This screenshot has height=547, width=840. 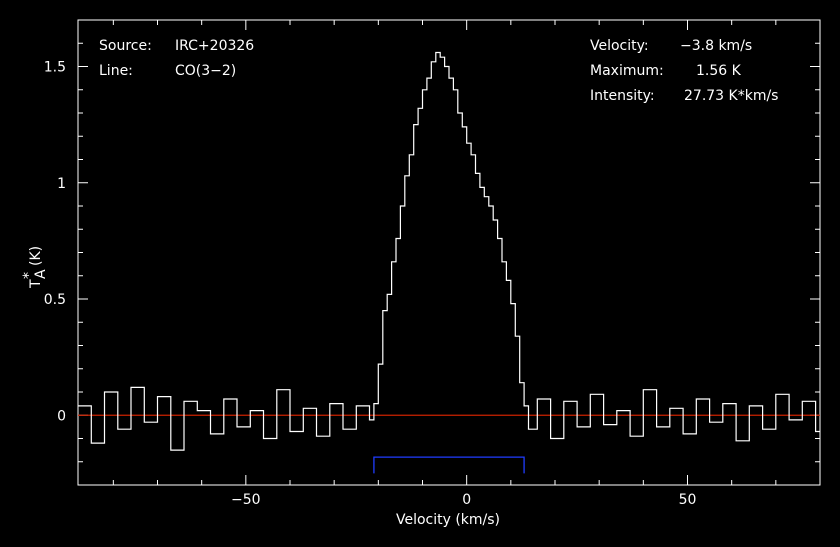 What do you see at coordinates (29, 275) in the screenshot?
I see `y-axis-label-sup: *` at bounding box center [29, 275].